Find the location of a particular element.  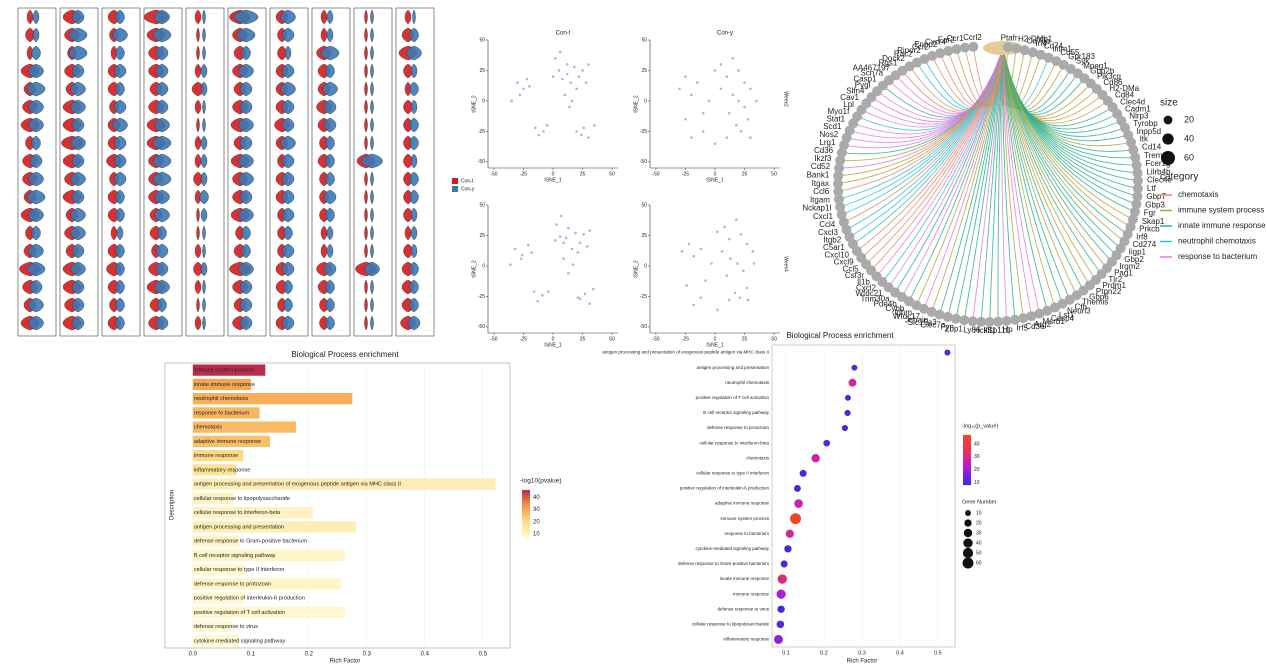

node-label: Irf8 is located at coordinates (1142, 237).